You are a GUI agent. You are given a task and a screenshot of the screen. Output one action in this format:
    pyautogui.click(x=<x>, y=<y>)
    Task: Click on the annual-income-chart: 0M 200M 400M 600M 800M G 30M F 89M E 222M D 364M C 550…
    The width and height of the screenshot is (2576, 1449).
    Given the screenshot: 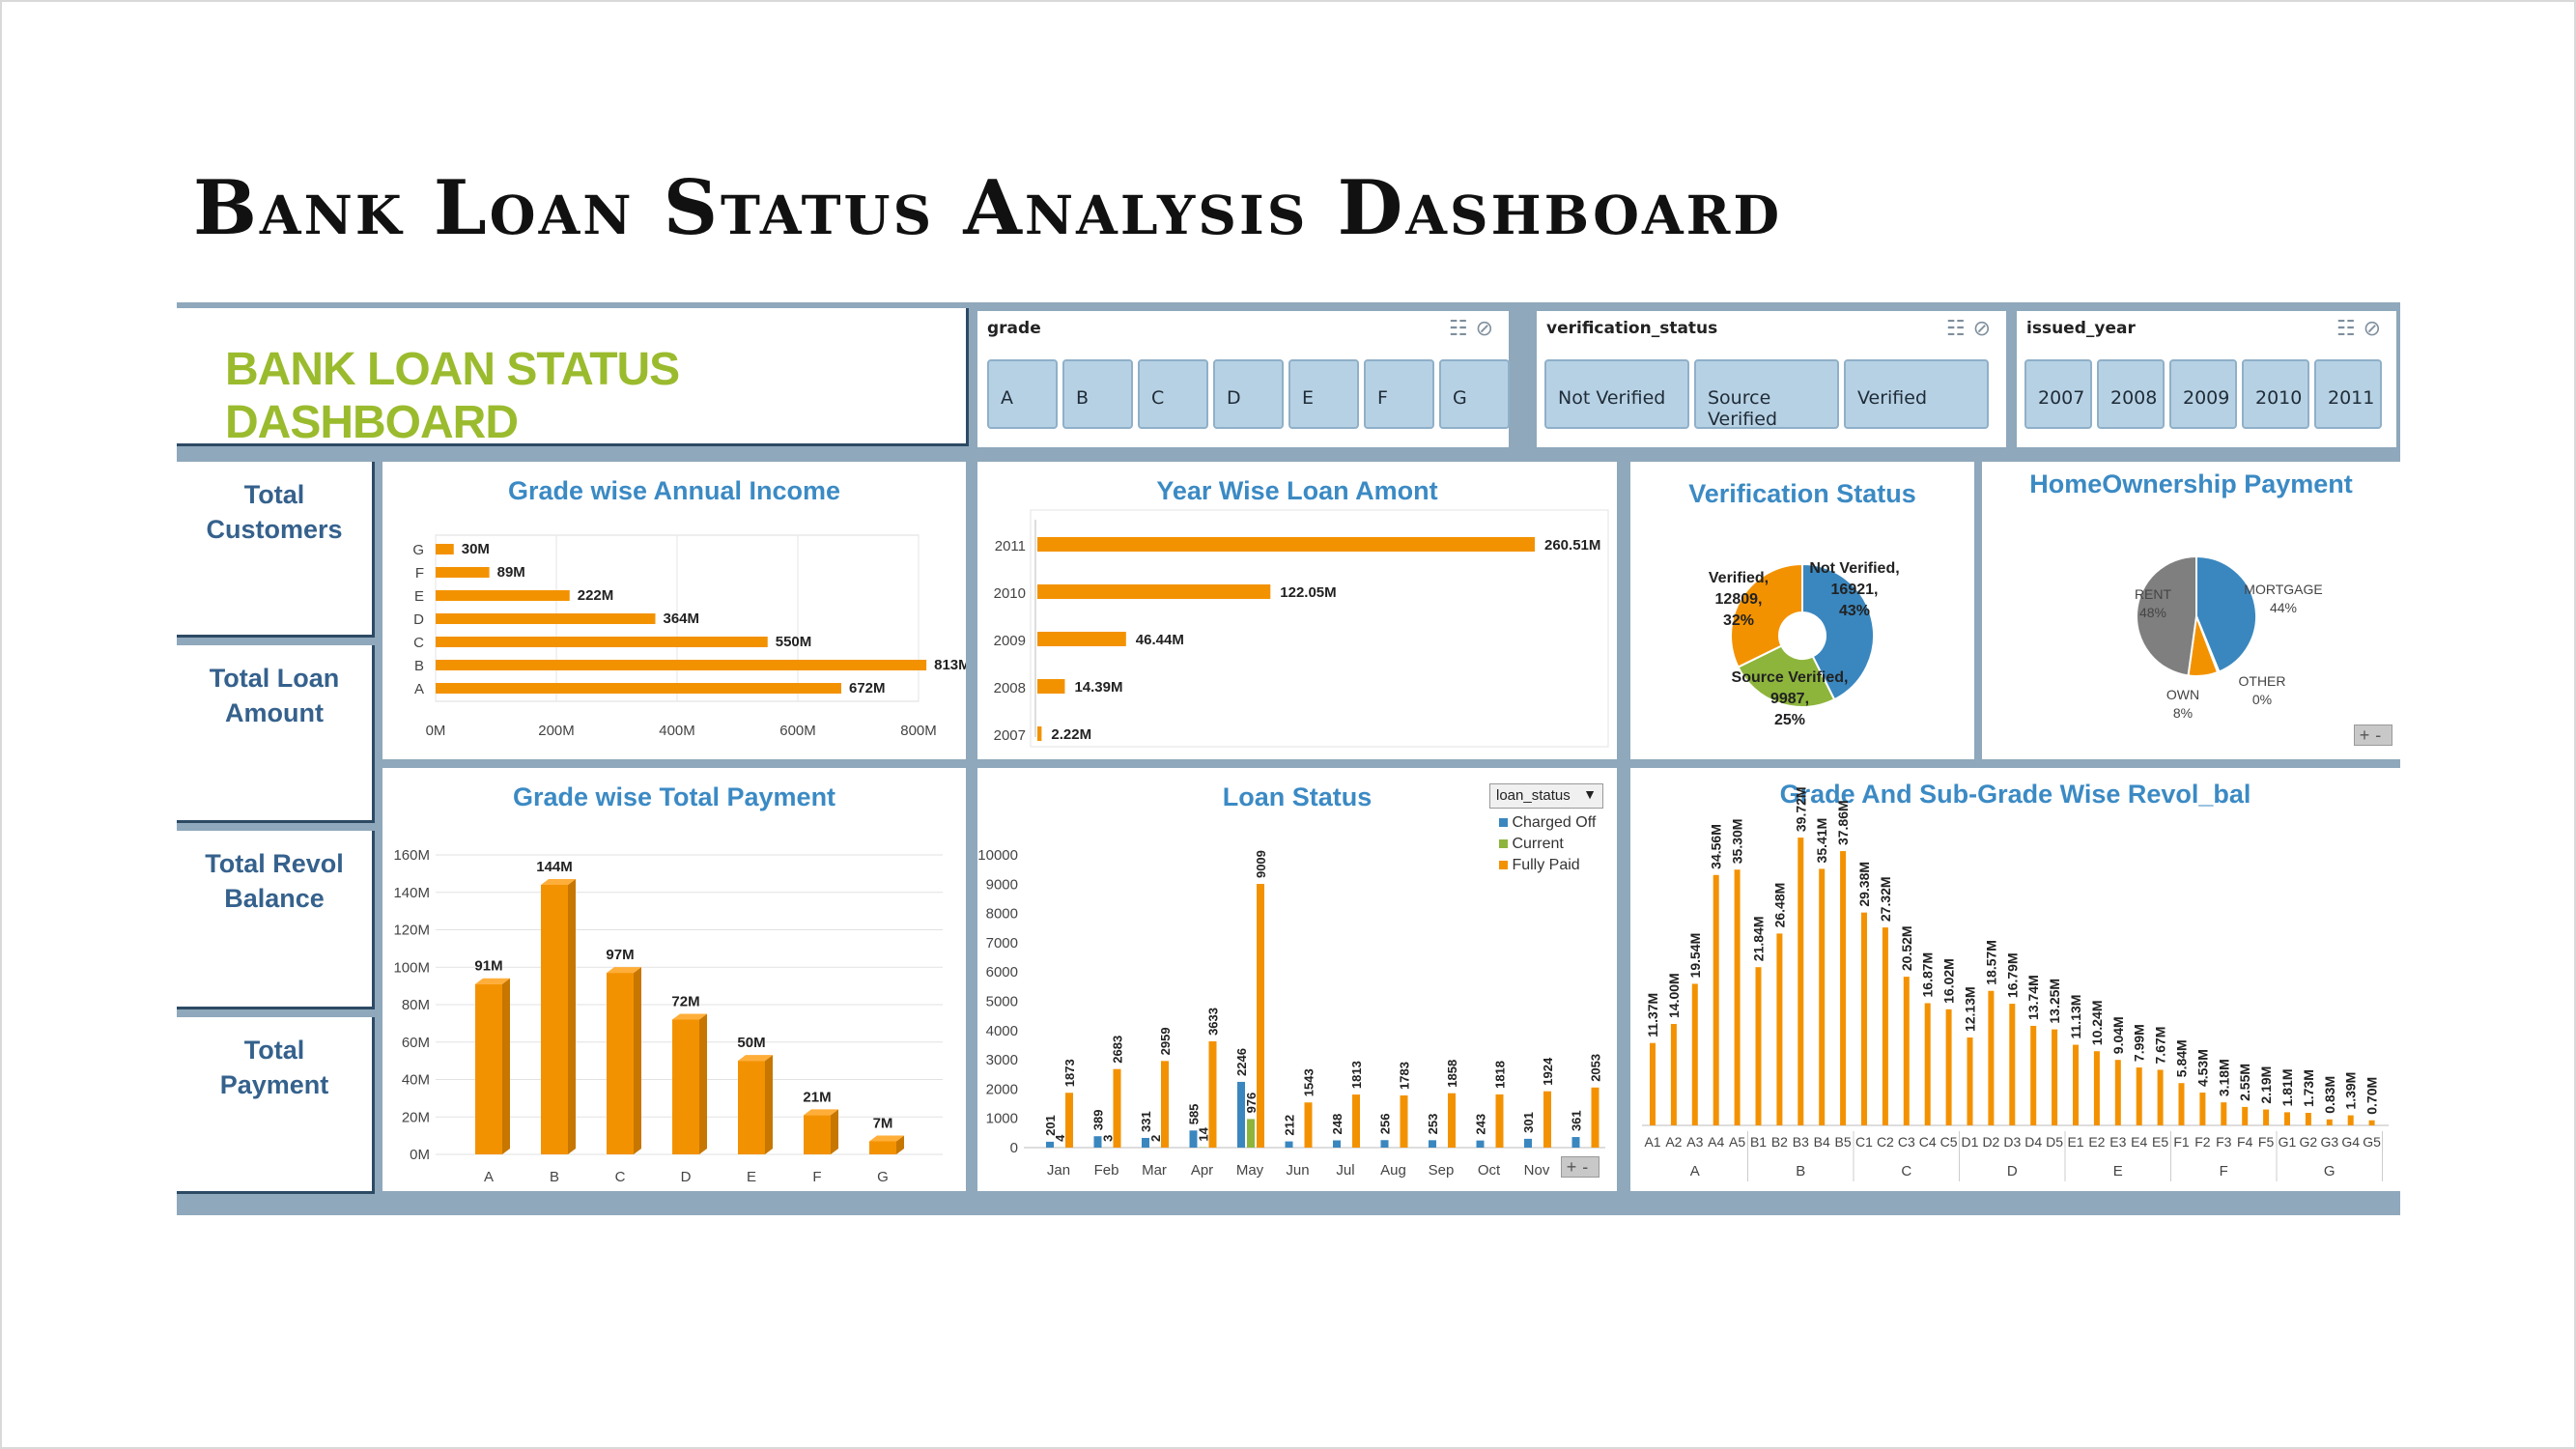 What is the action you would take?
    pyautogui.click(x=689, y=636)
    